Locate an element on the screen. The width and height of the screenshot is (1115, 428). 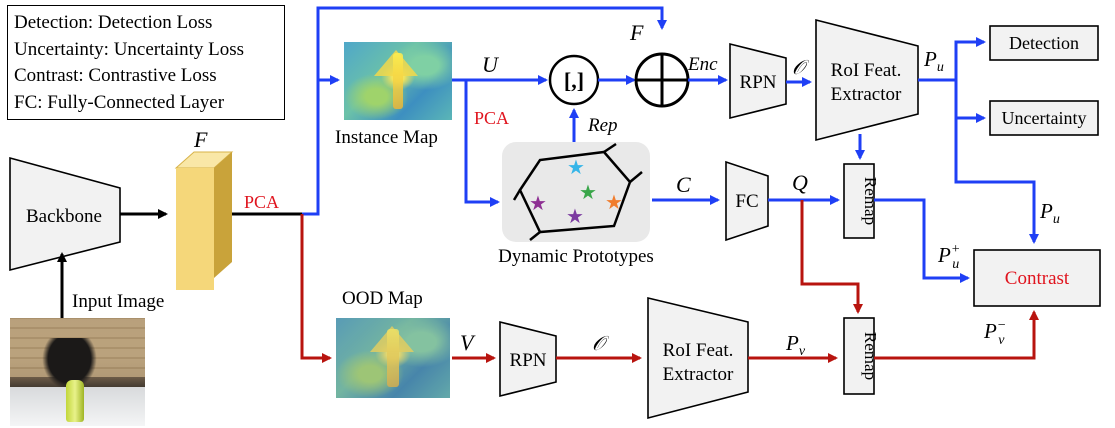
roi-top-block: RoI Feat. Extractor is located at coordinates (867, 80).